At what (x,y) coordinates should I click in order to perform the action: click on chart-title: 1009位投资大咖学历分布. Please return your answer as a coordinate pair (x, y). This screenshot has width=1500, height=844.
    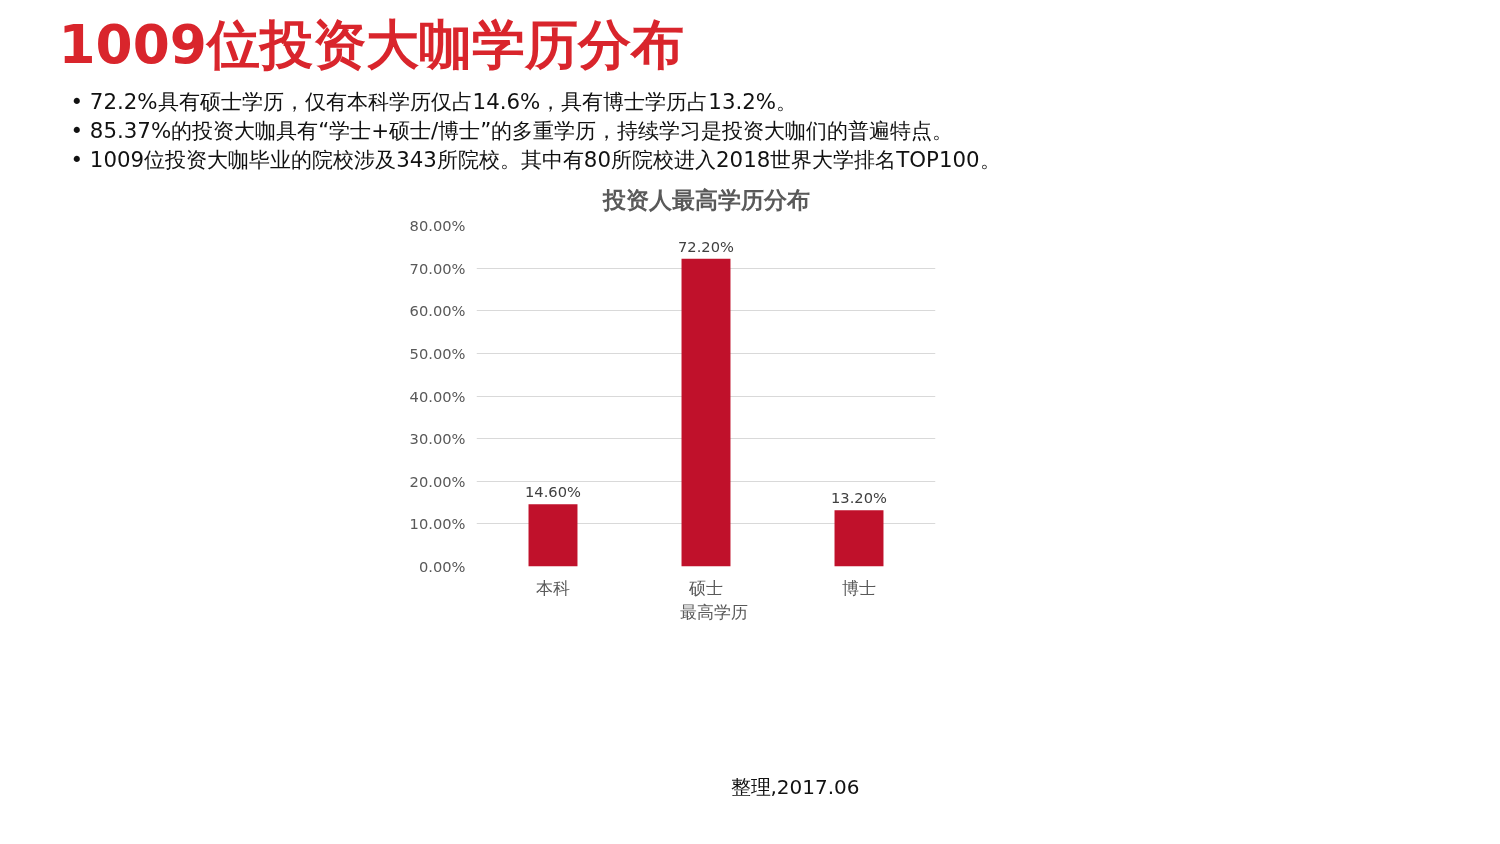
    Looking at the image, I should click on (371, 44).